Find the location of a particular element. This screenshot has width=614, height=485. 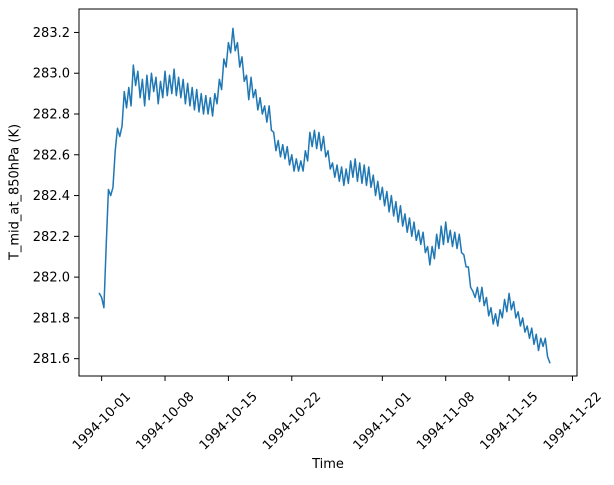

x-tick-label: 1994-11-15 is located at coordinates (509, 421).